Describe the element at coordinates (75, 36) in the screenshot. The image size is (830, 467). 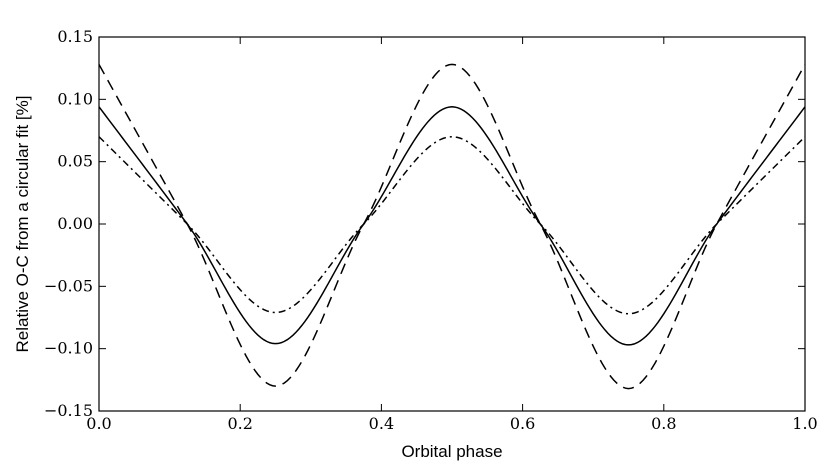
I see `y-tick-label: 0.15` at that location.